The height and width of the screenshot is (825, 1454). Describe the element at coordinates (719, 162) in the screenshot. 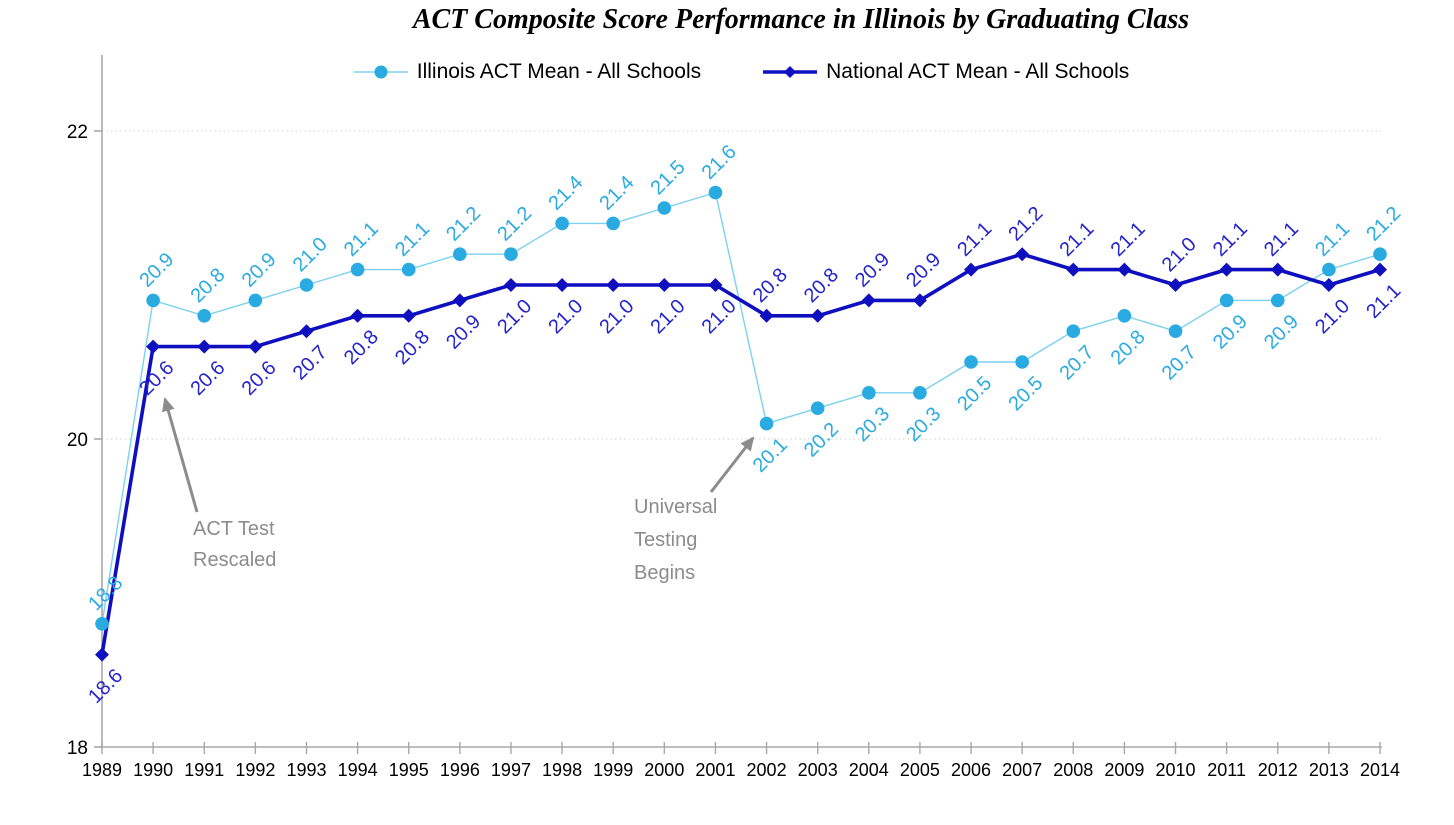

I see `data-label: 21.6` at that location.